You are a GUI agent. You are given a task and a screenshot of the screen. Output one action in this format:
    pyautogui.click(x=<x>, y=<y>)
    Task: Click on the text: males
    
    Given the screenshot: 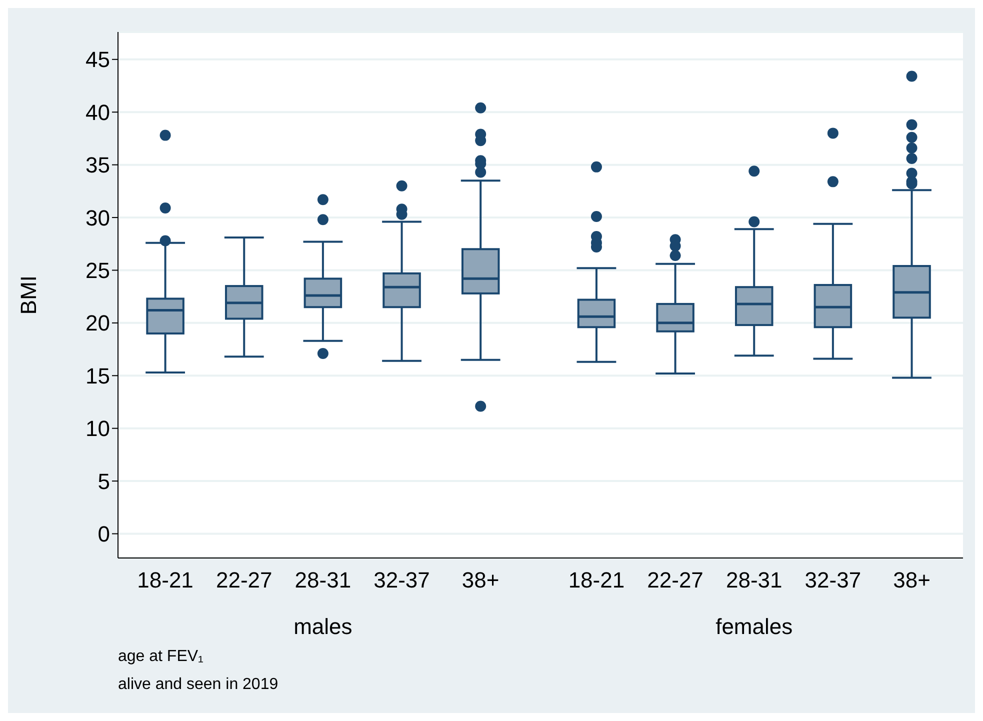 What is the action you would take?
    pyautogui.click(x=323, y=626)
    